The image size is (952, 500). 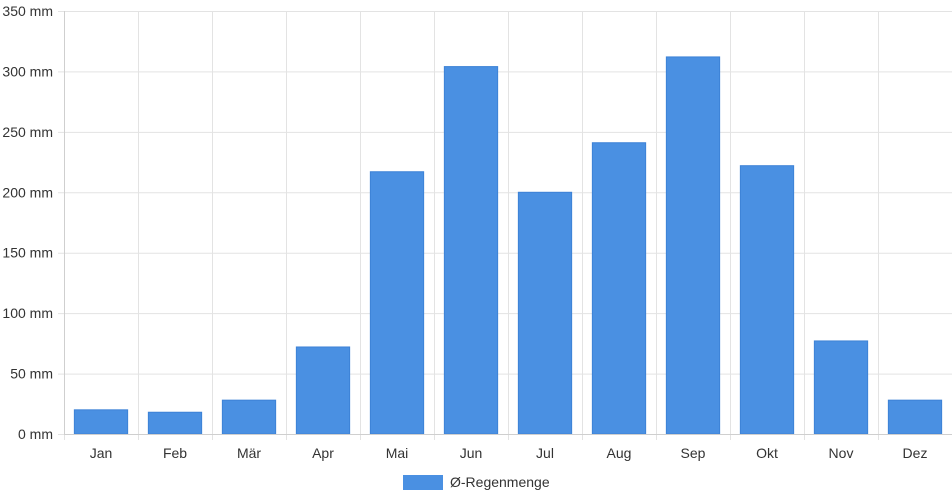 I want to click on x-tick-label: Sep, so click(x=693, y=453).